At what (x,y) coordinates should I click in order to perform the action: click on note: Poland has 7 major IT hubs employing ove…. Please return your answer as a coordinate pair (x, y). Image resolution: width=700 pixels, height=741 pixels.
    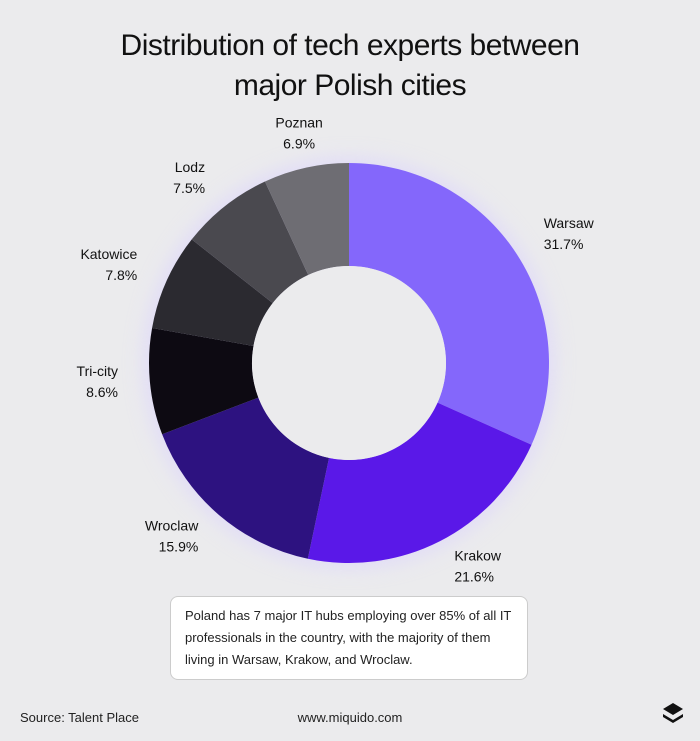
    Looking at the image, I should click on (349, 638).